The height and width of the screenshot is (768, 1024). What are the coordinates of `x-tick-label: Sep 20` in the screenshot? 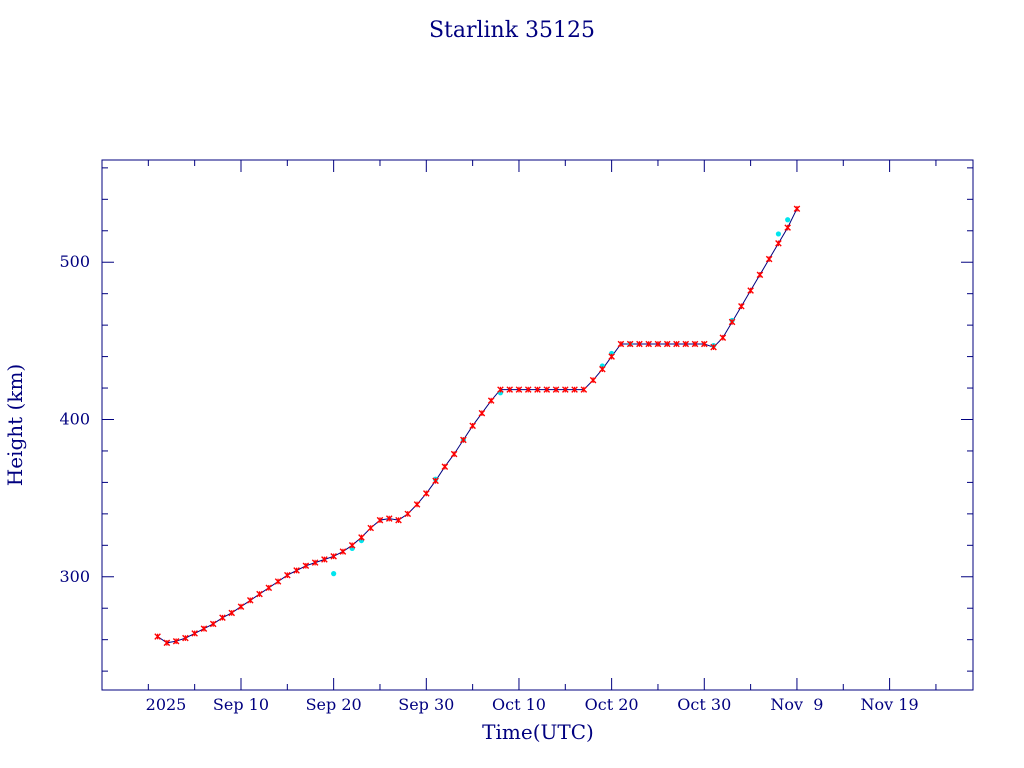 It's located at (334, 704).